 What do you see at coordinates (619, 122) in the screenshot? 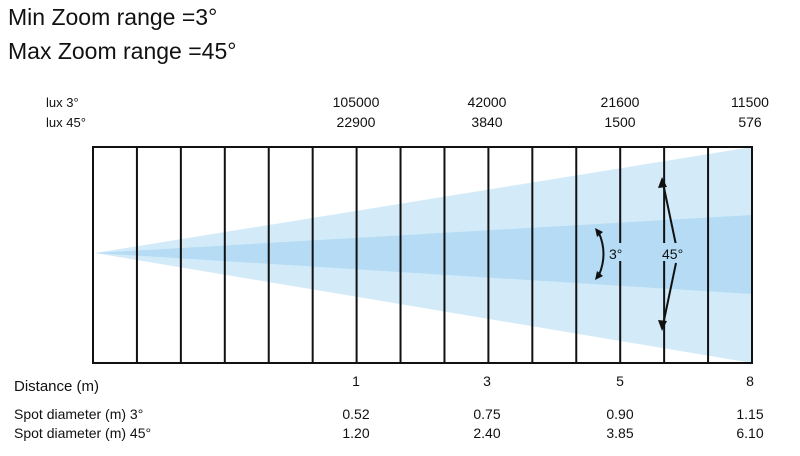
I see `lux-45-value: 1500` at bounding box center [619, 122].